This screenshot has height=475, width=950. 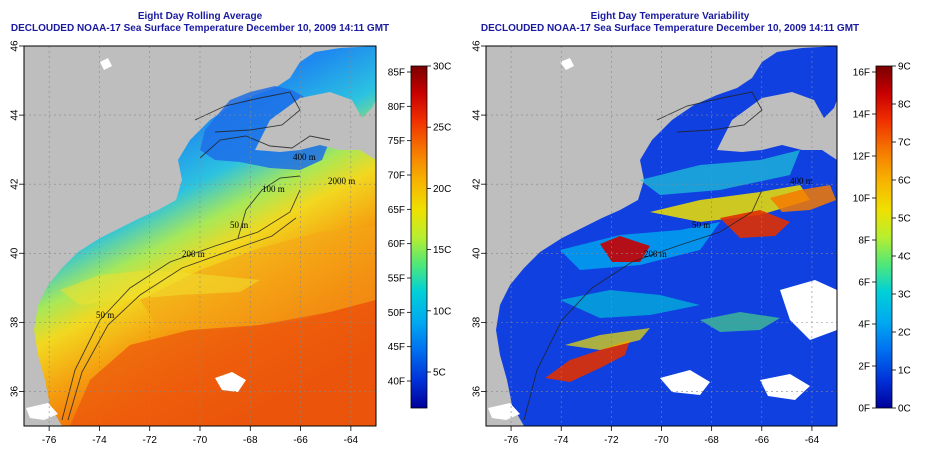 What do you see at coordinates (396, 73) in the screenshot?
I see `left-cb-f-label: 85F` at bounding box center [396, 73].